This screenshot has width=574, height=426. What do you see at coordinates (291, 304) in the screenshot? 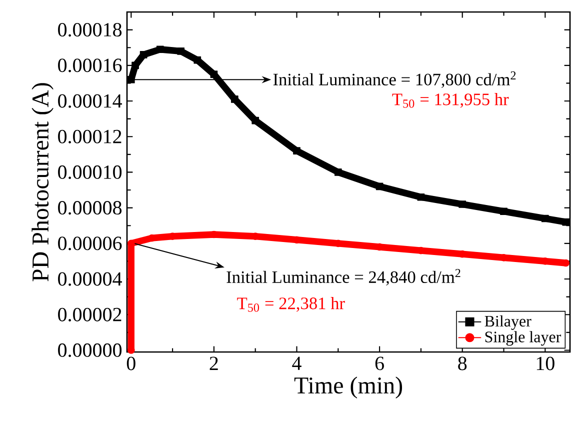
I see `annotation: T$_{50}$ = 22,381 hr` at bounding box center [291, 304].